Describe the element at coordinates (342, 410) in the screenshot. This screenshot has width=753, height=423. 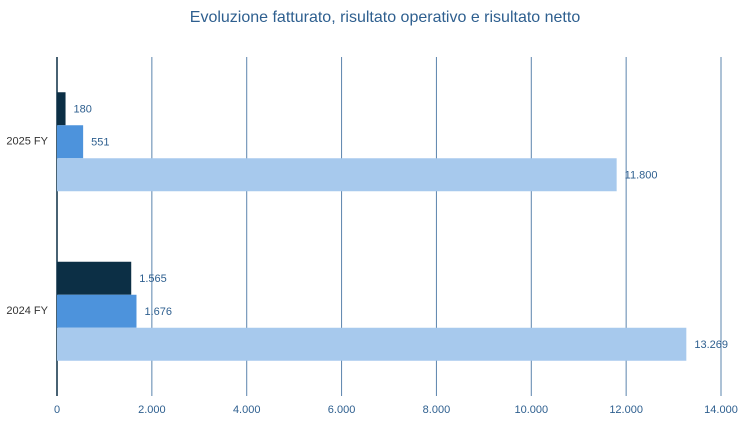
I see `x-tick-label: 6.000` at that location.